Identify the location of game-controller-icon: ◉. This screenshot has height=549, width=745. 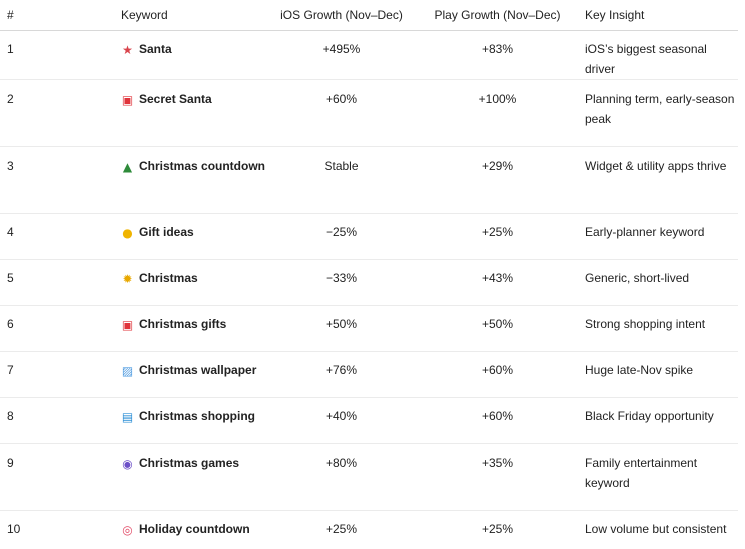
(127, 464).